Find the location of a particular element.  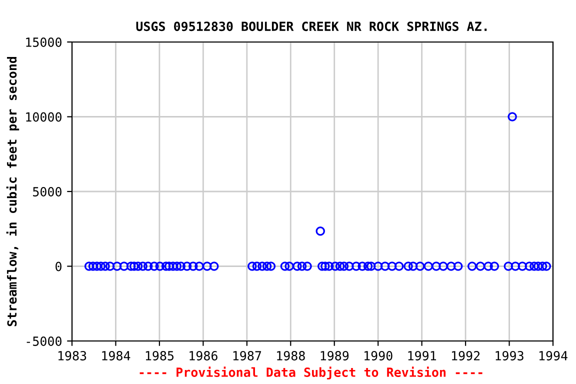

x-tick-label: 1986 is located at coordinates (204, 355).